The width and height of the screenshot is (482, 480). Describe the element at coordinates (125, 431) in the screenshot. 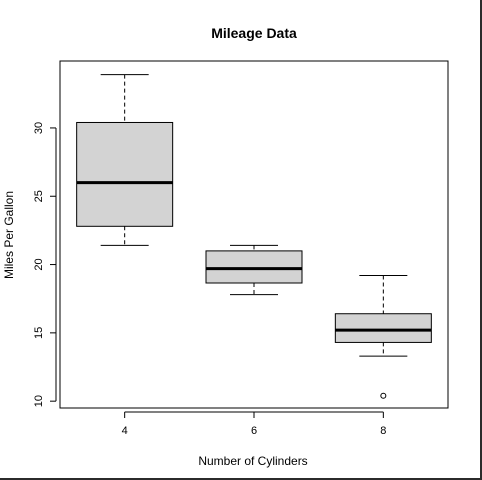

I see `x-tick-label: 4` at that location.